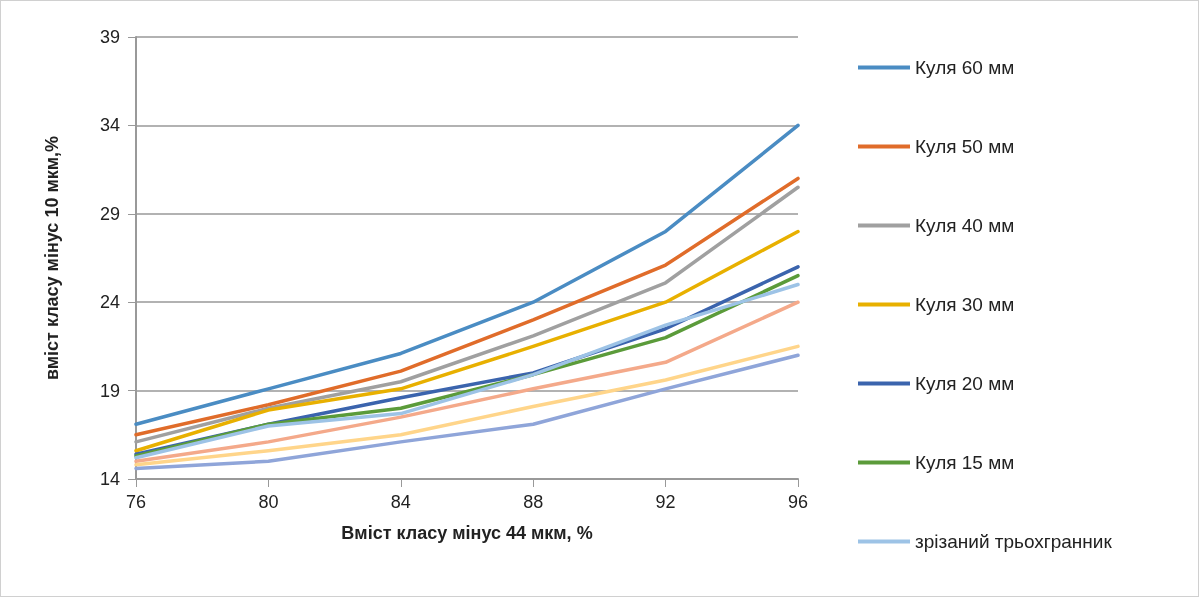 This screenshot has height=597, width=1199. What do you see at coordinates (1014, 541) in the screenshot?
I see `legend-label: зрізаний трьохгранник` at bounding box center [1014, 541].